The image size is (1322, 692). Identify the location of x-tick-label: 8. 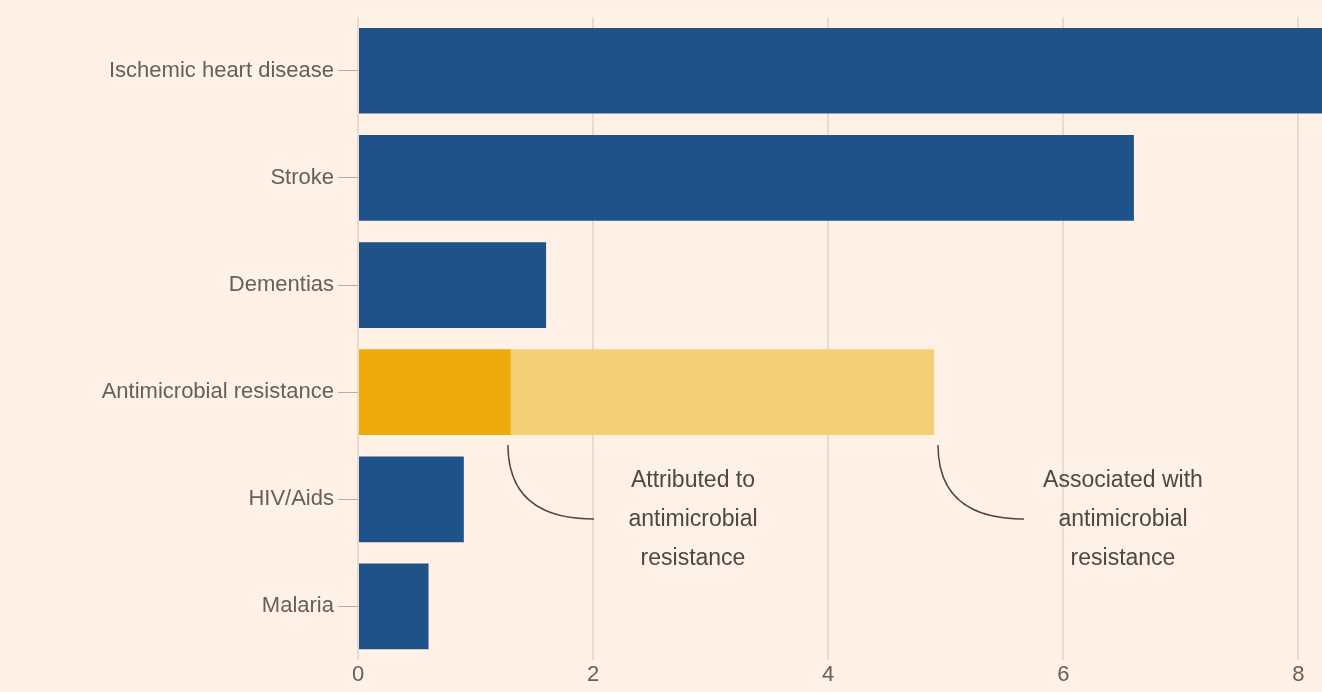
(1298, 674).